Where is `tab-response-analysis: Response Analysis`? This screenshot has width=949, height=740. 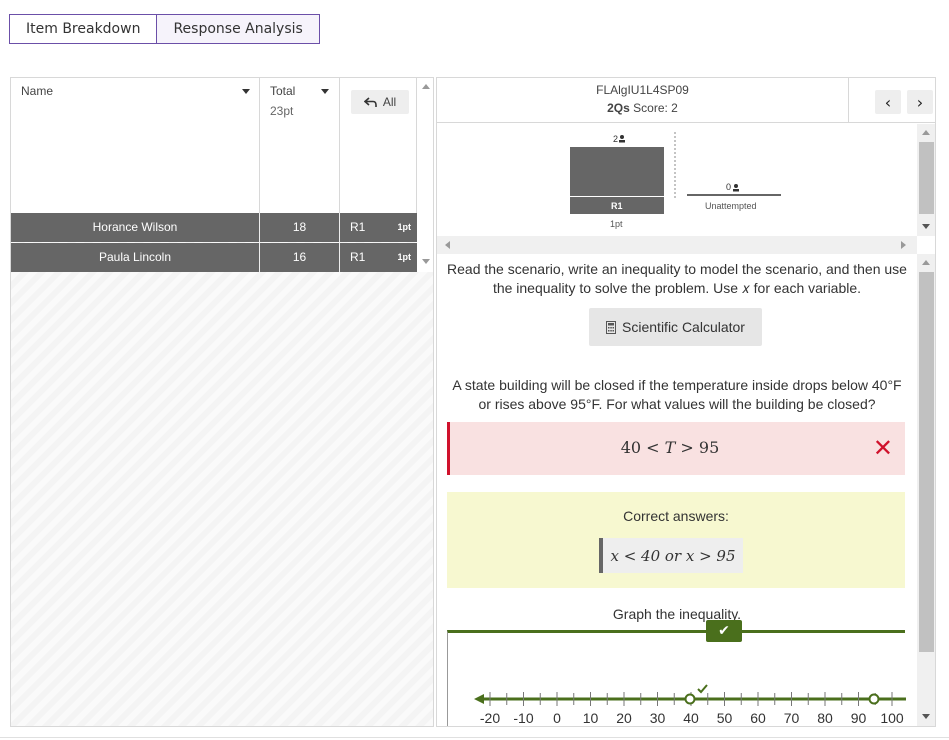
tab-response-analysis: Response Analysis is located at coordinates (238, 29).